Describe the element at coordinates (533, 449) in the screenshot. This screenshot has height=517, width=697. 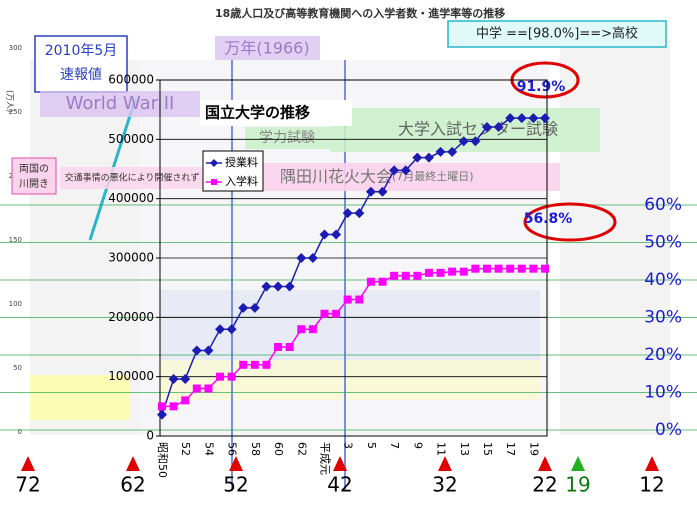
I see `x-tick-label: 19` at that location.